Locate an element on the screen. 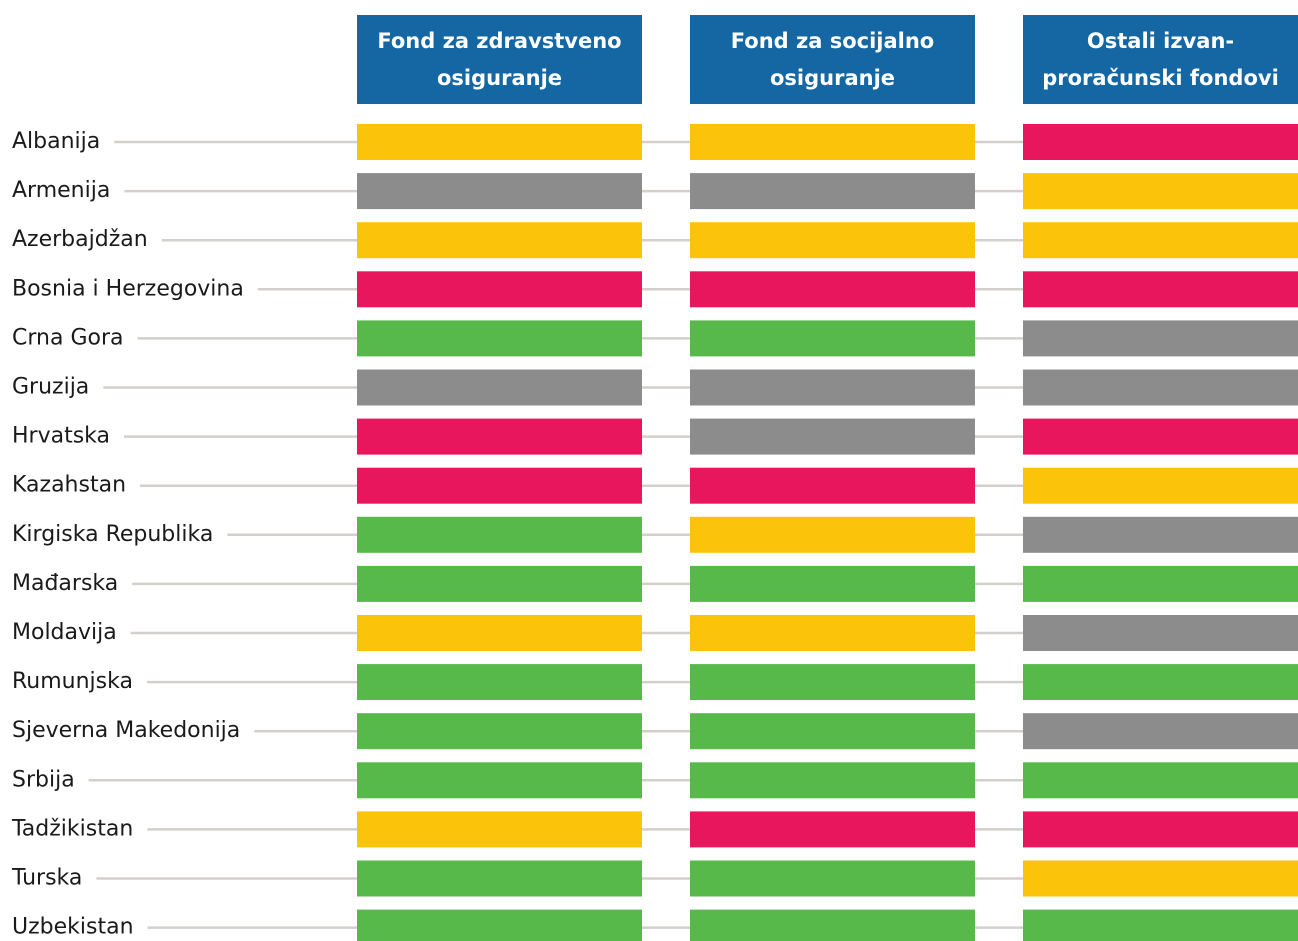 This screenshot has height=941, width=1298. row-label: Kazahstan is located at coordinates (69, 485).